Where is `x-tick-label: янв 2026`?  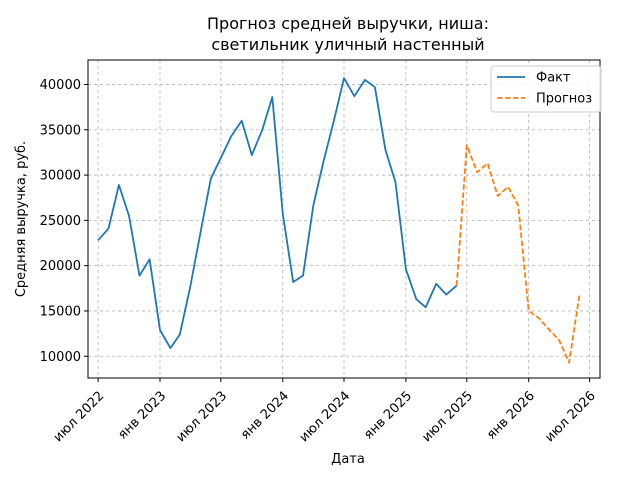 x-tick-label: янв 2026 is located at coordinates (511, 416).